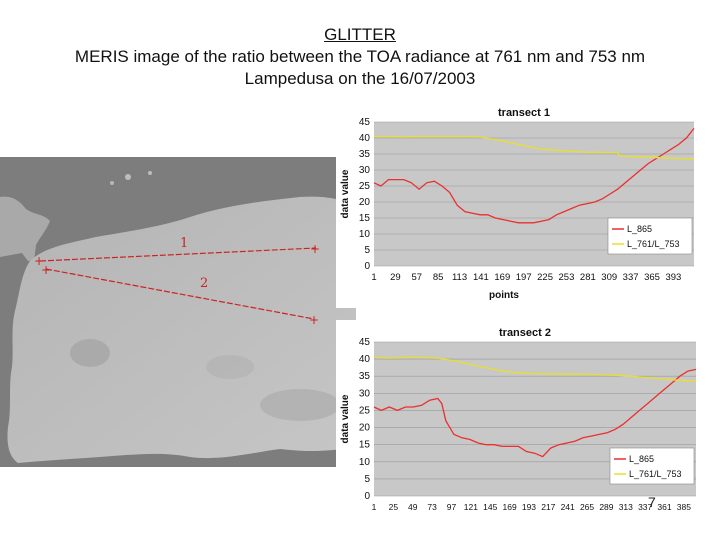 Image resolution: width=720 pixels, height=540 pixels. What do you see at coordinates (664, 507) in the screenshot?
I see `x-tick-label: 361` at bounding box center [664, 507].